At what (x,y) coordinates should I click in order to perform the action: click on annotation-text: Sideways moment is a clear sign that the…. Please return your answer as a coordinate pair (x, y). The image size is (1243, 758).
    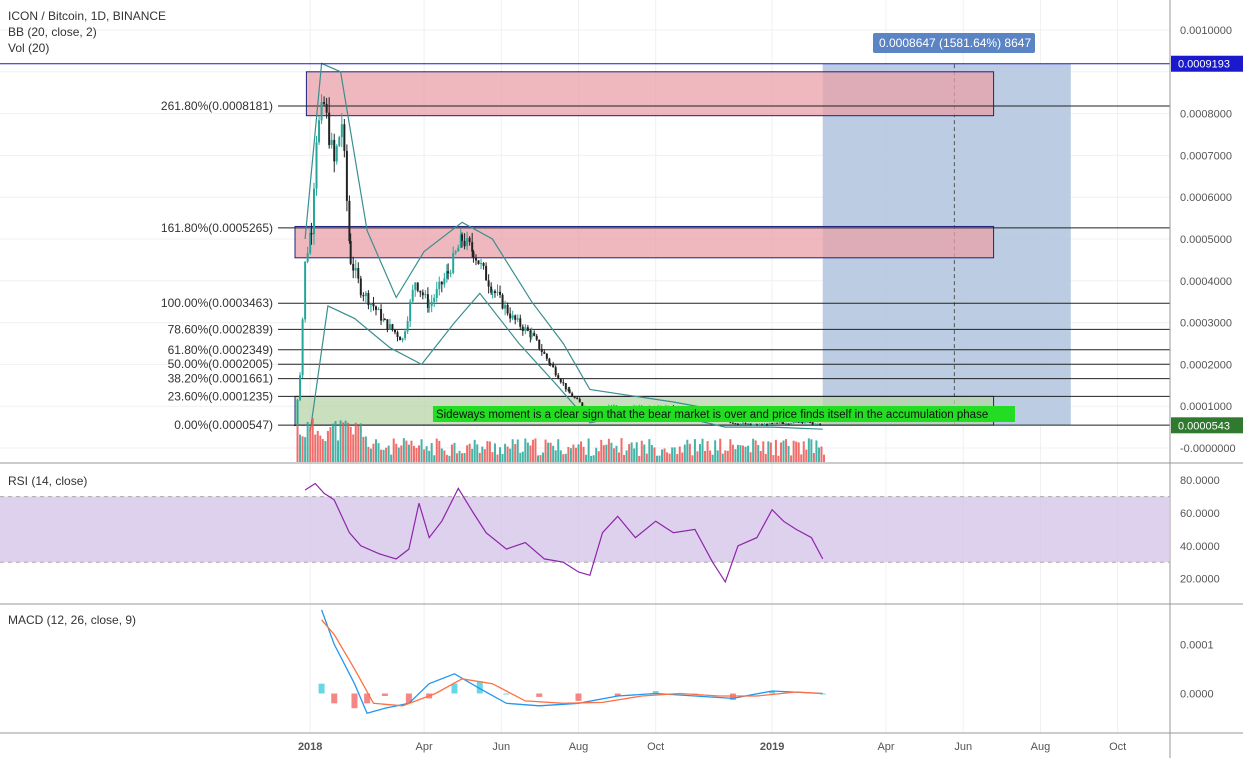
    Looking at the image, I should click on (712, 415).